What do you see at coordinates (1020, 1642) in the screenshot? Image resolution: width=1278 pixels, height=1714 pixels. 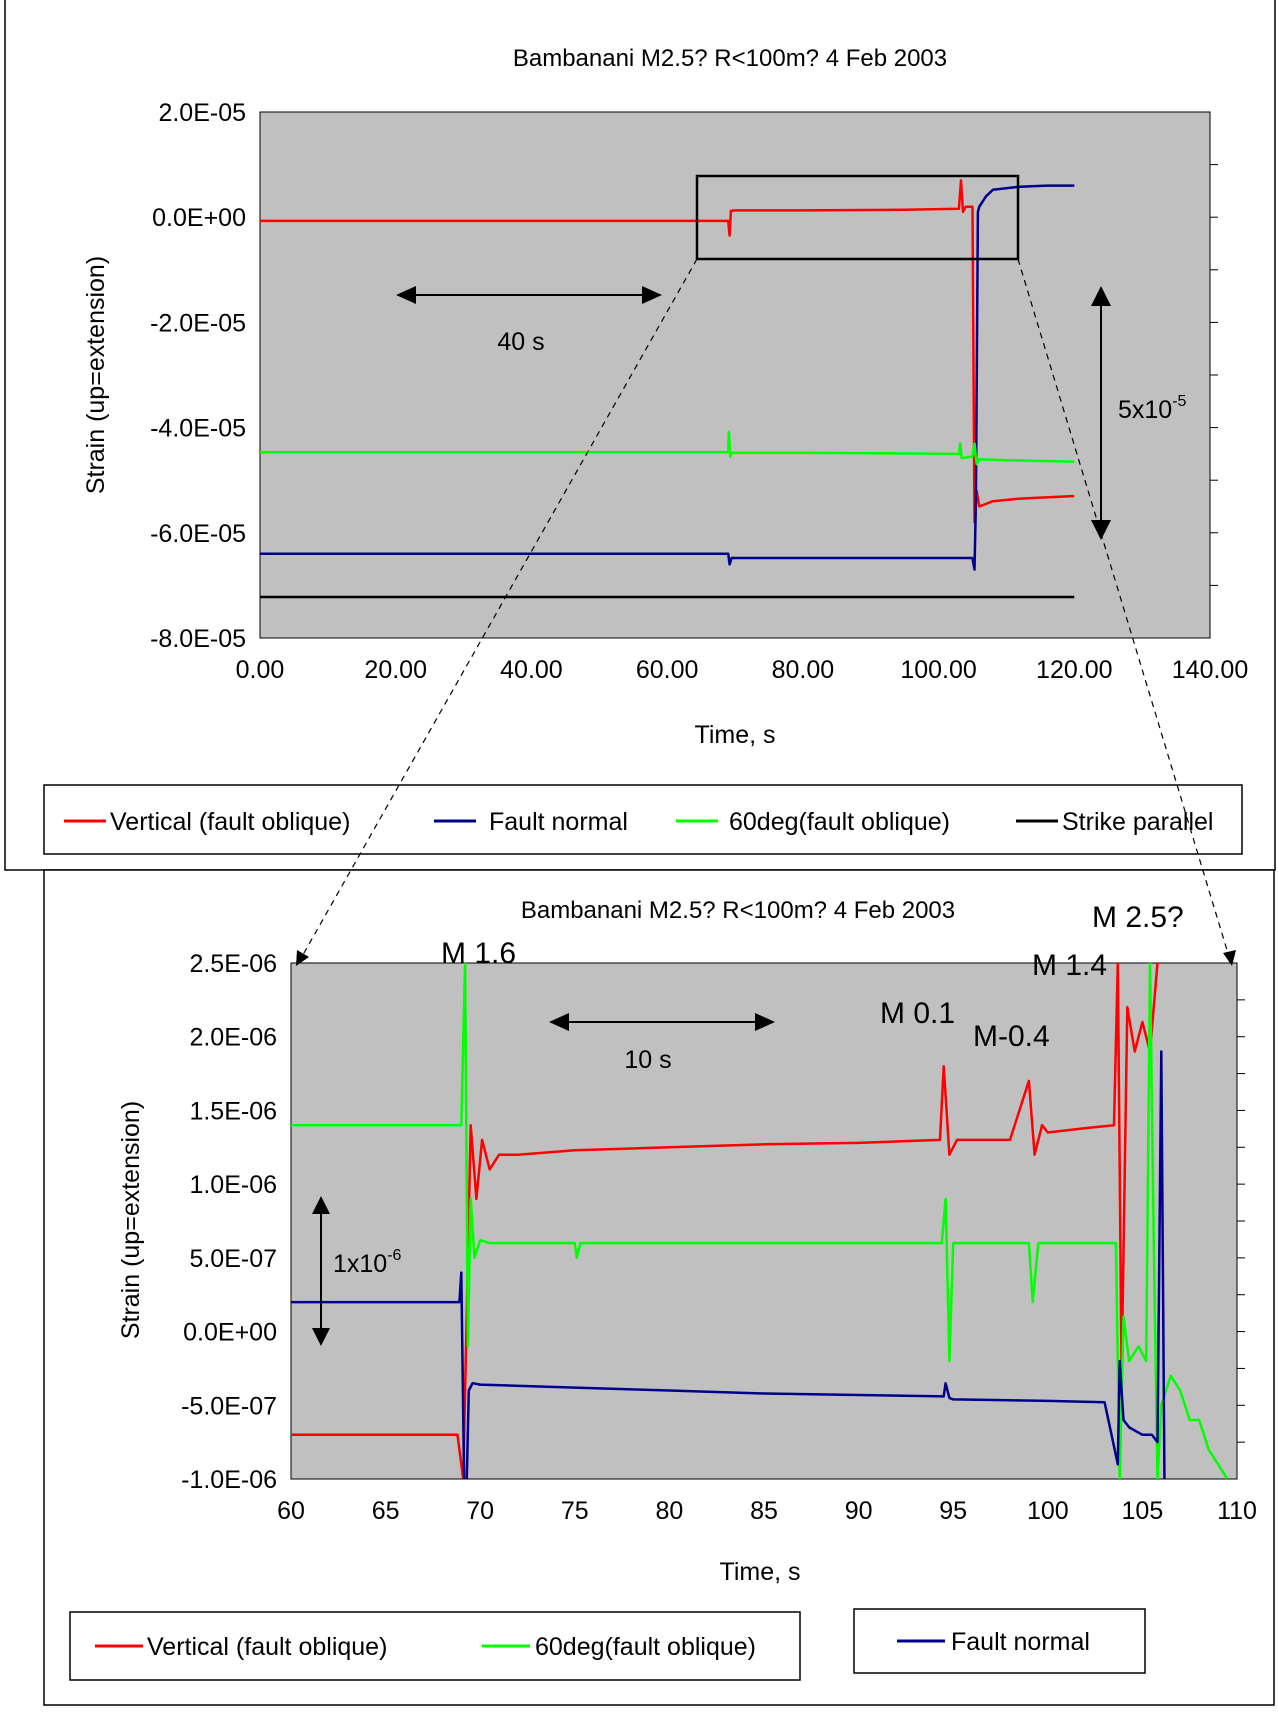 I see `bottom-legend-label-fault-normal: Fault normal` at bounding box center [1020, 1642].